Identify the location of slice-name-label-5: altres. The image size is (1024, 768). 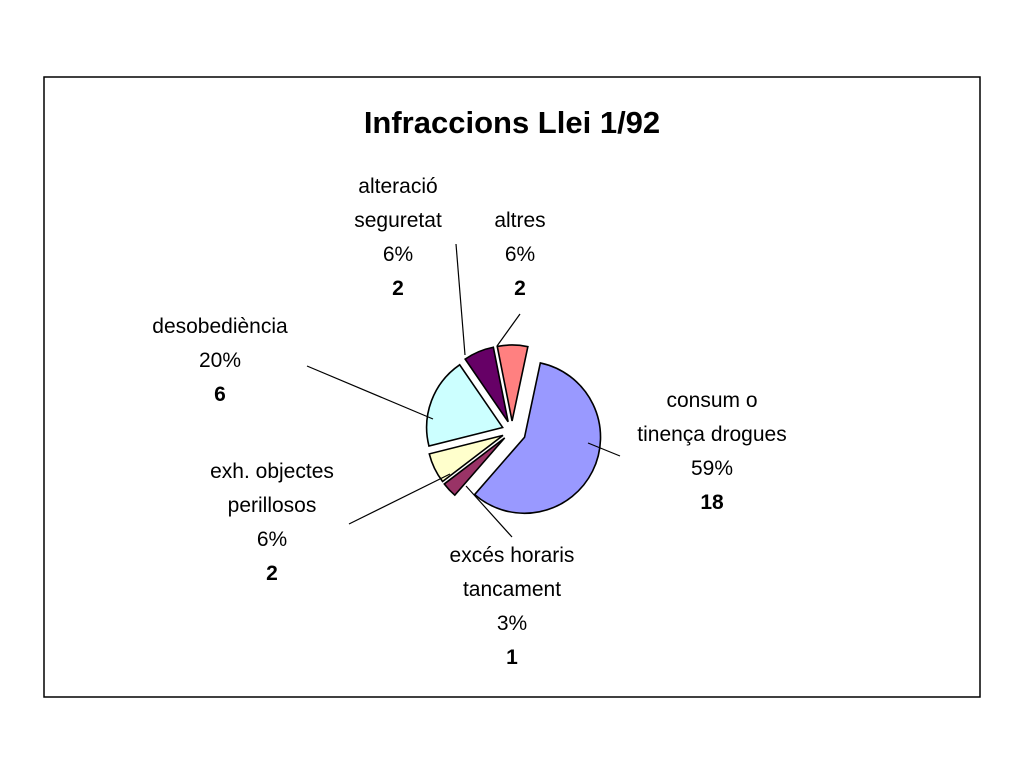
(519, 220).